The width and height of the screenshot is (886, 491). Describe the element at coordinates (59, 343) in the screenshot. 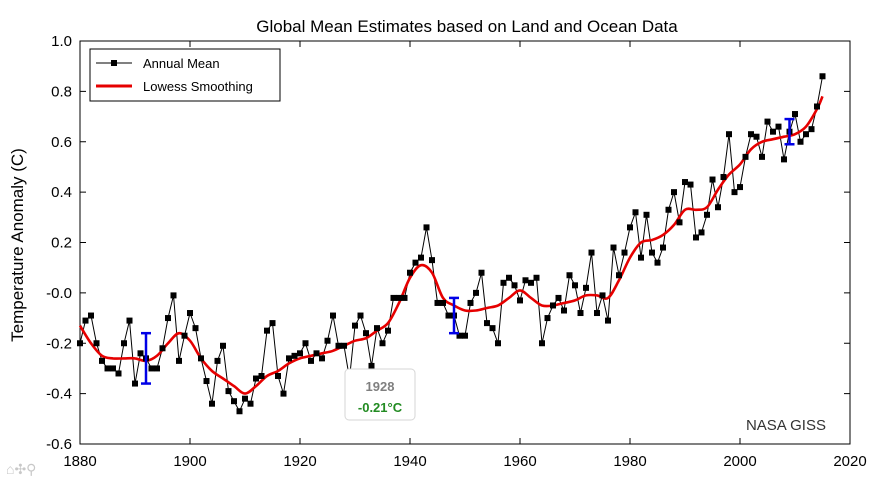

I see `y-tick-label: -0.2` at that location.